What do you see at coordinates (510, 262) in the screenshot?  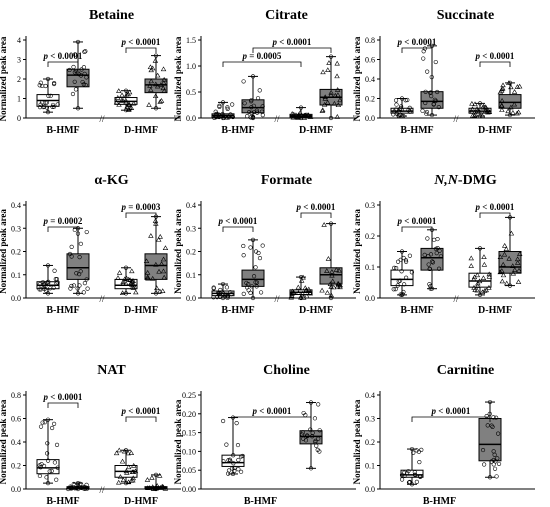 I see `box-iqr` at bounding box center [510, 262].